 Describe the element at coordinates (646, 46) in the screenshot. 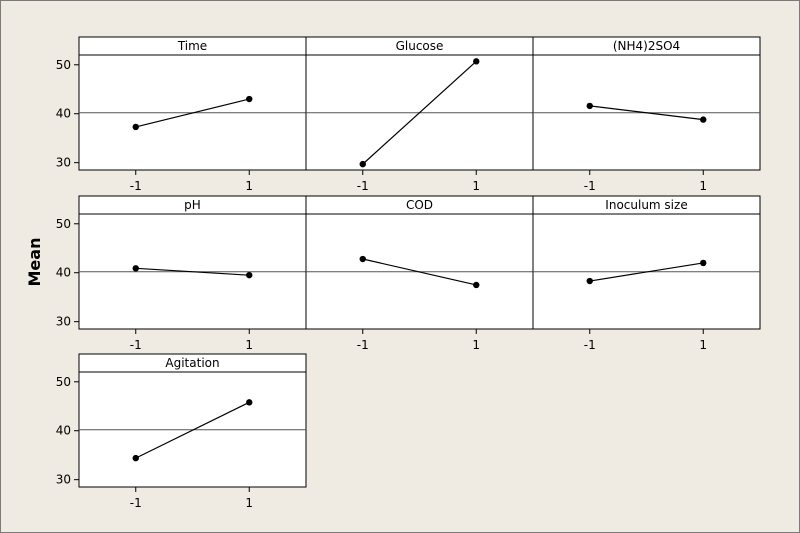

I see `panel-title: (NH4)2SO4` at that location.